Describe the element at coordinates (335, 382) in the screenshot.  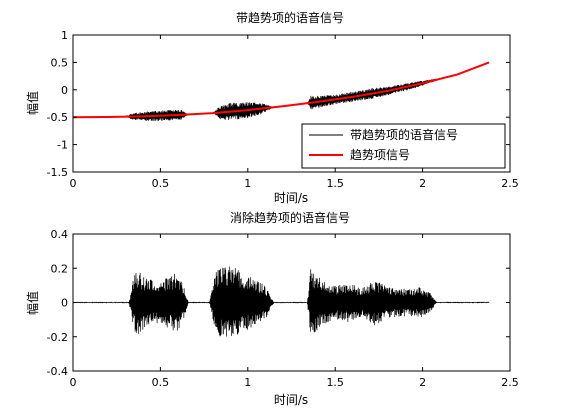
I see `bottom-x-tick-label: 1.5` at that location.